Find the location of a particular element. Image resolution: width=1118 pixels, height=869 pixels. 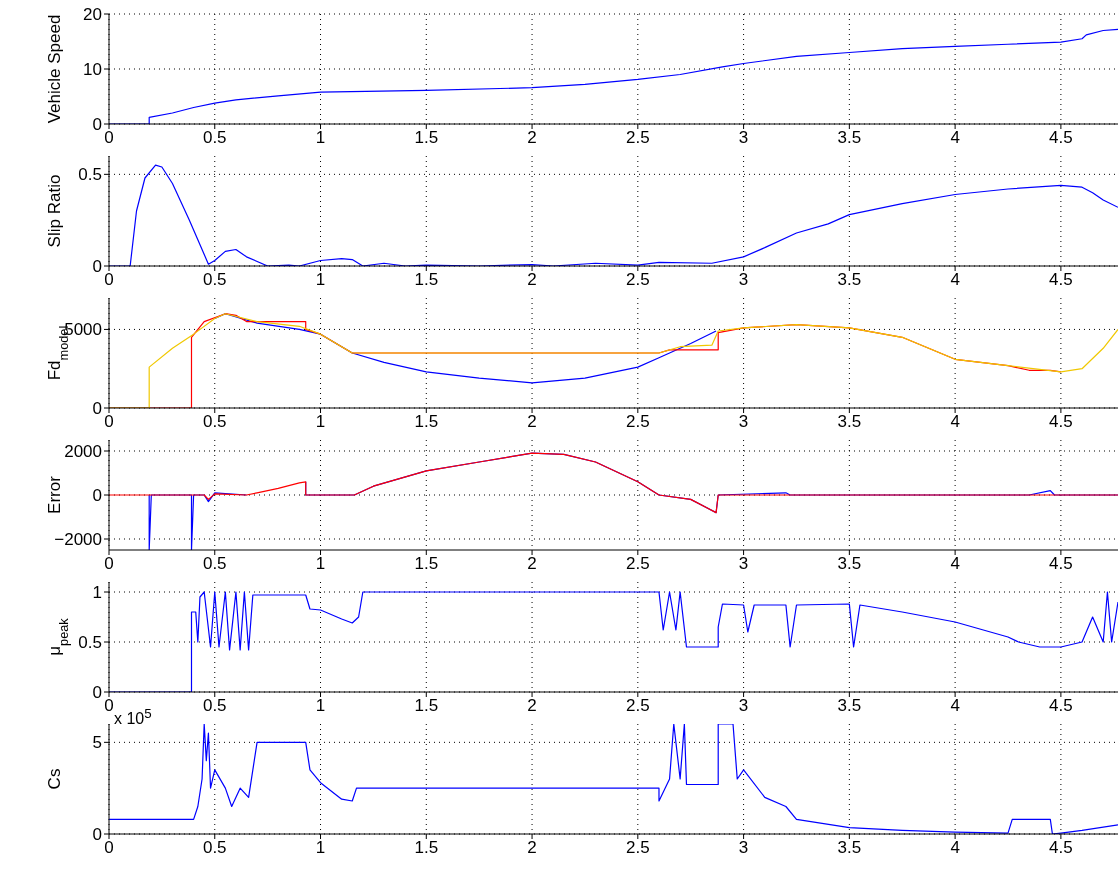

annotation: x 10$^{5}$ is located at coordinates (133, 717).